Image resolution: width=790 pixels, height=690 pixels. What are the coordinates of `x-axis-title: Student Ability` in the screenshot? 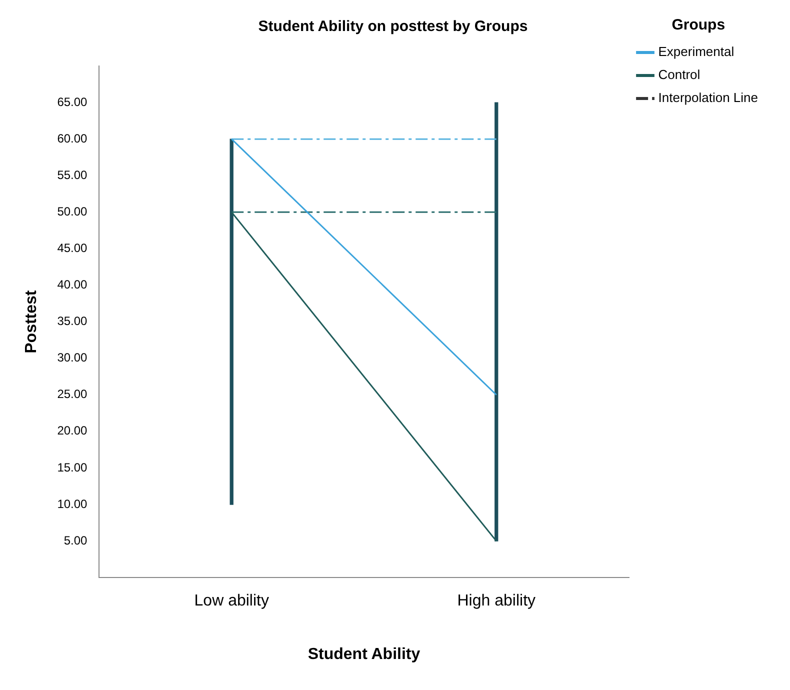 It's located at (364, 654).